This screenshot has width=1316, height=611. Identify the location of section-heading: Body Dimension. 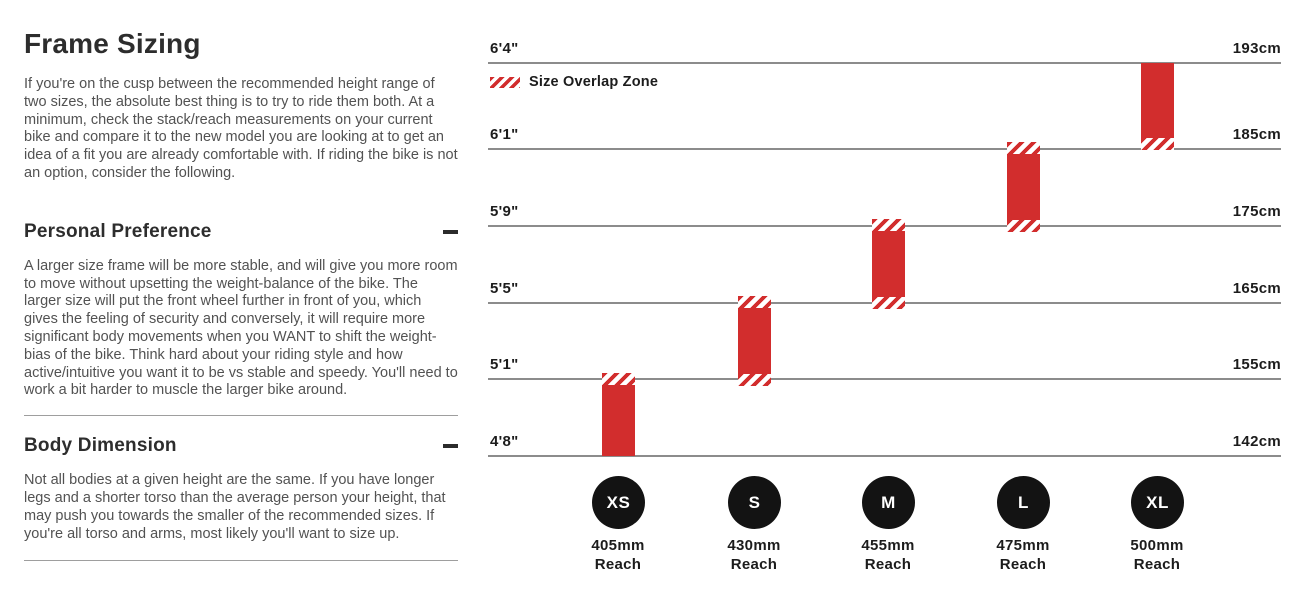
(100, 446).